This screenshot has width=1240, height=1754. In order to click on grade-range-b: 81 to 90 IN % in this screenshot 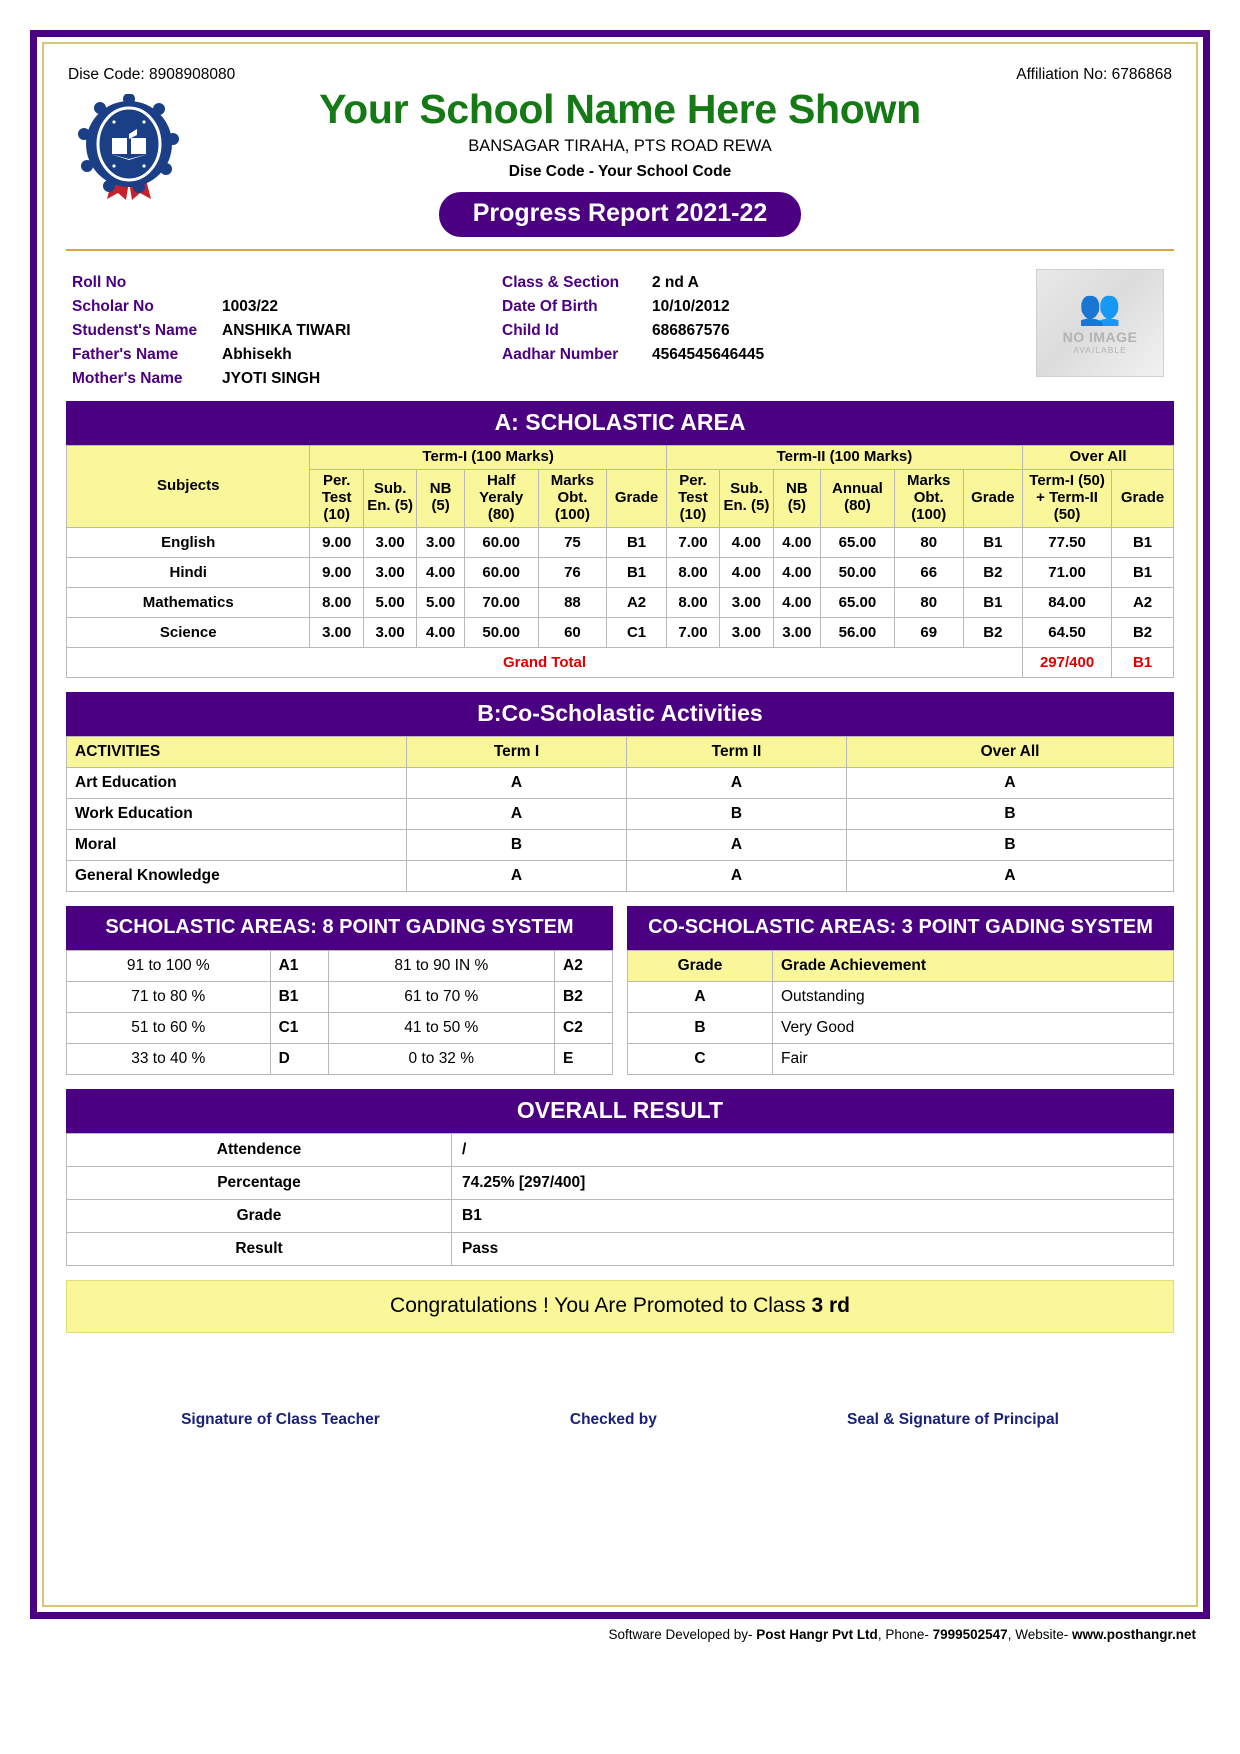, I will do `click(441, 965)`.